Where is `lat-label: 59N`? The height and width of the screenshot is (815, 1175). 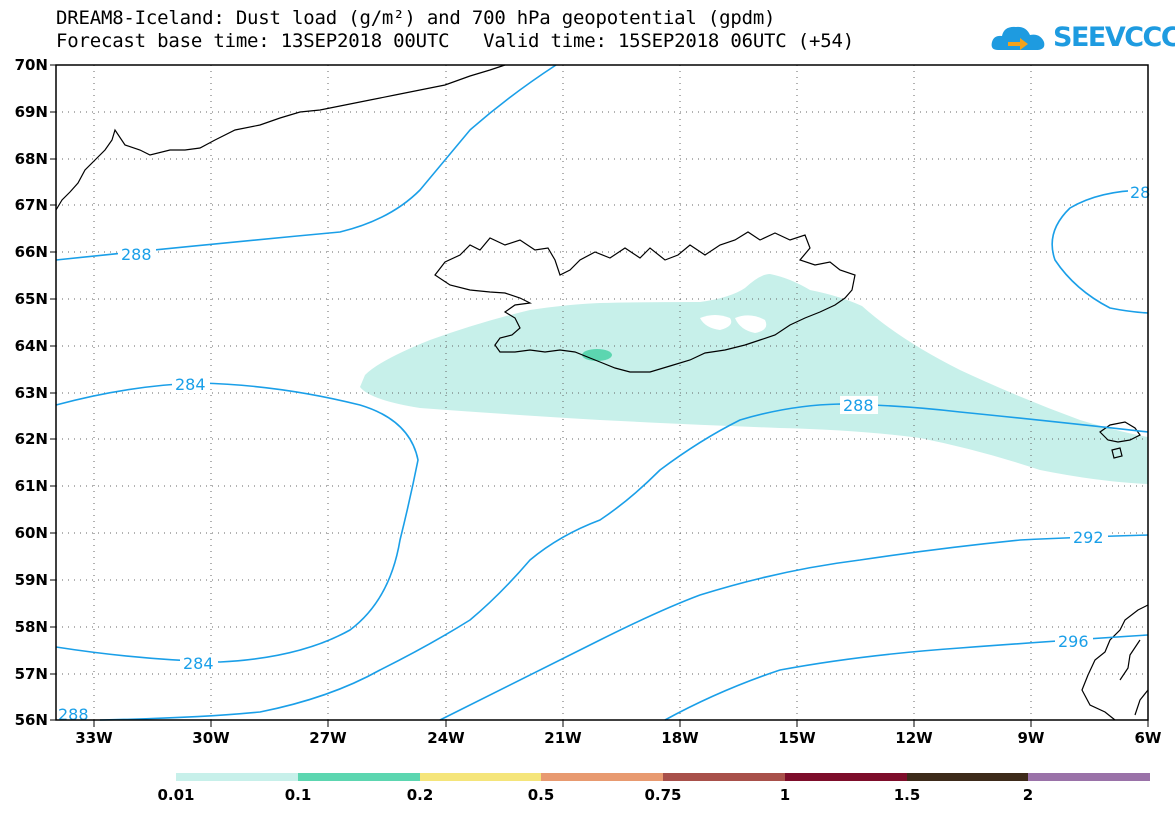
lat-label: 59N is located at coordinates (31, 580).